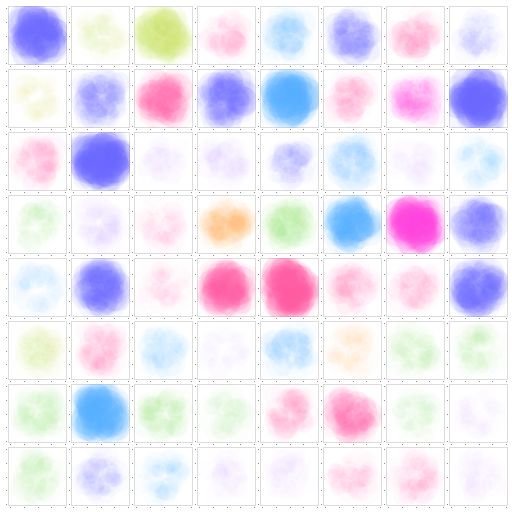 This screenshot has height=512, width=512. I want to click on panel-r4-c7, so click(477, 288).